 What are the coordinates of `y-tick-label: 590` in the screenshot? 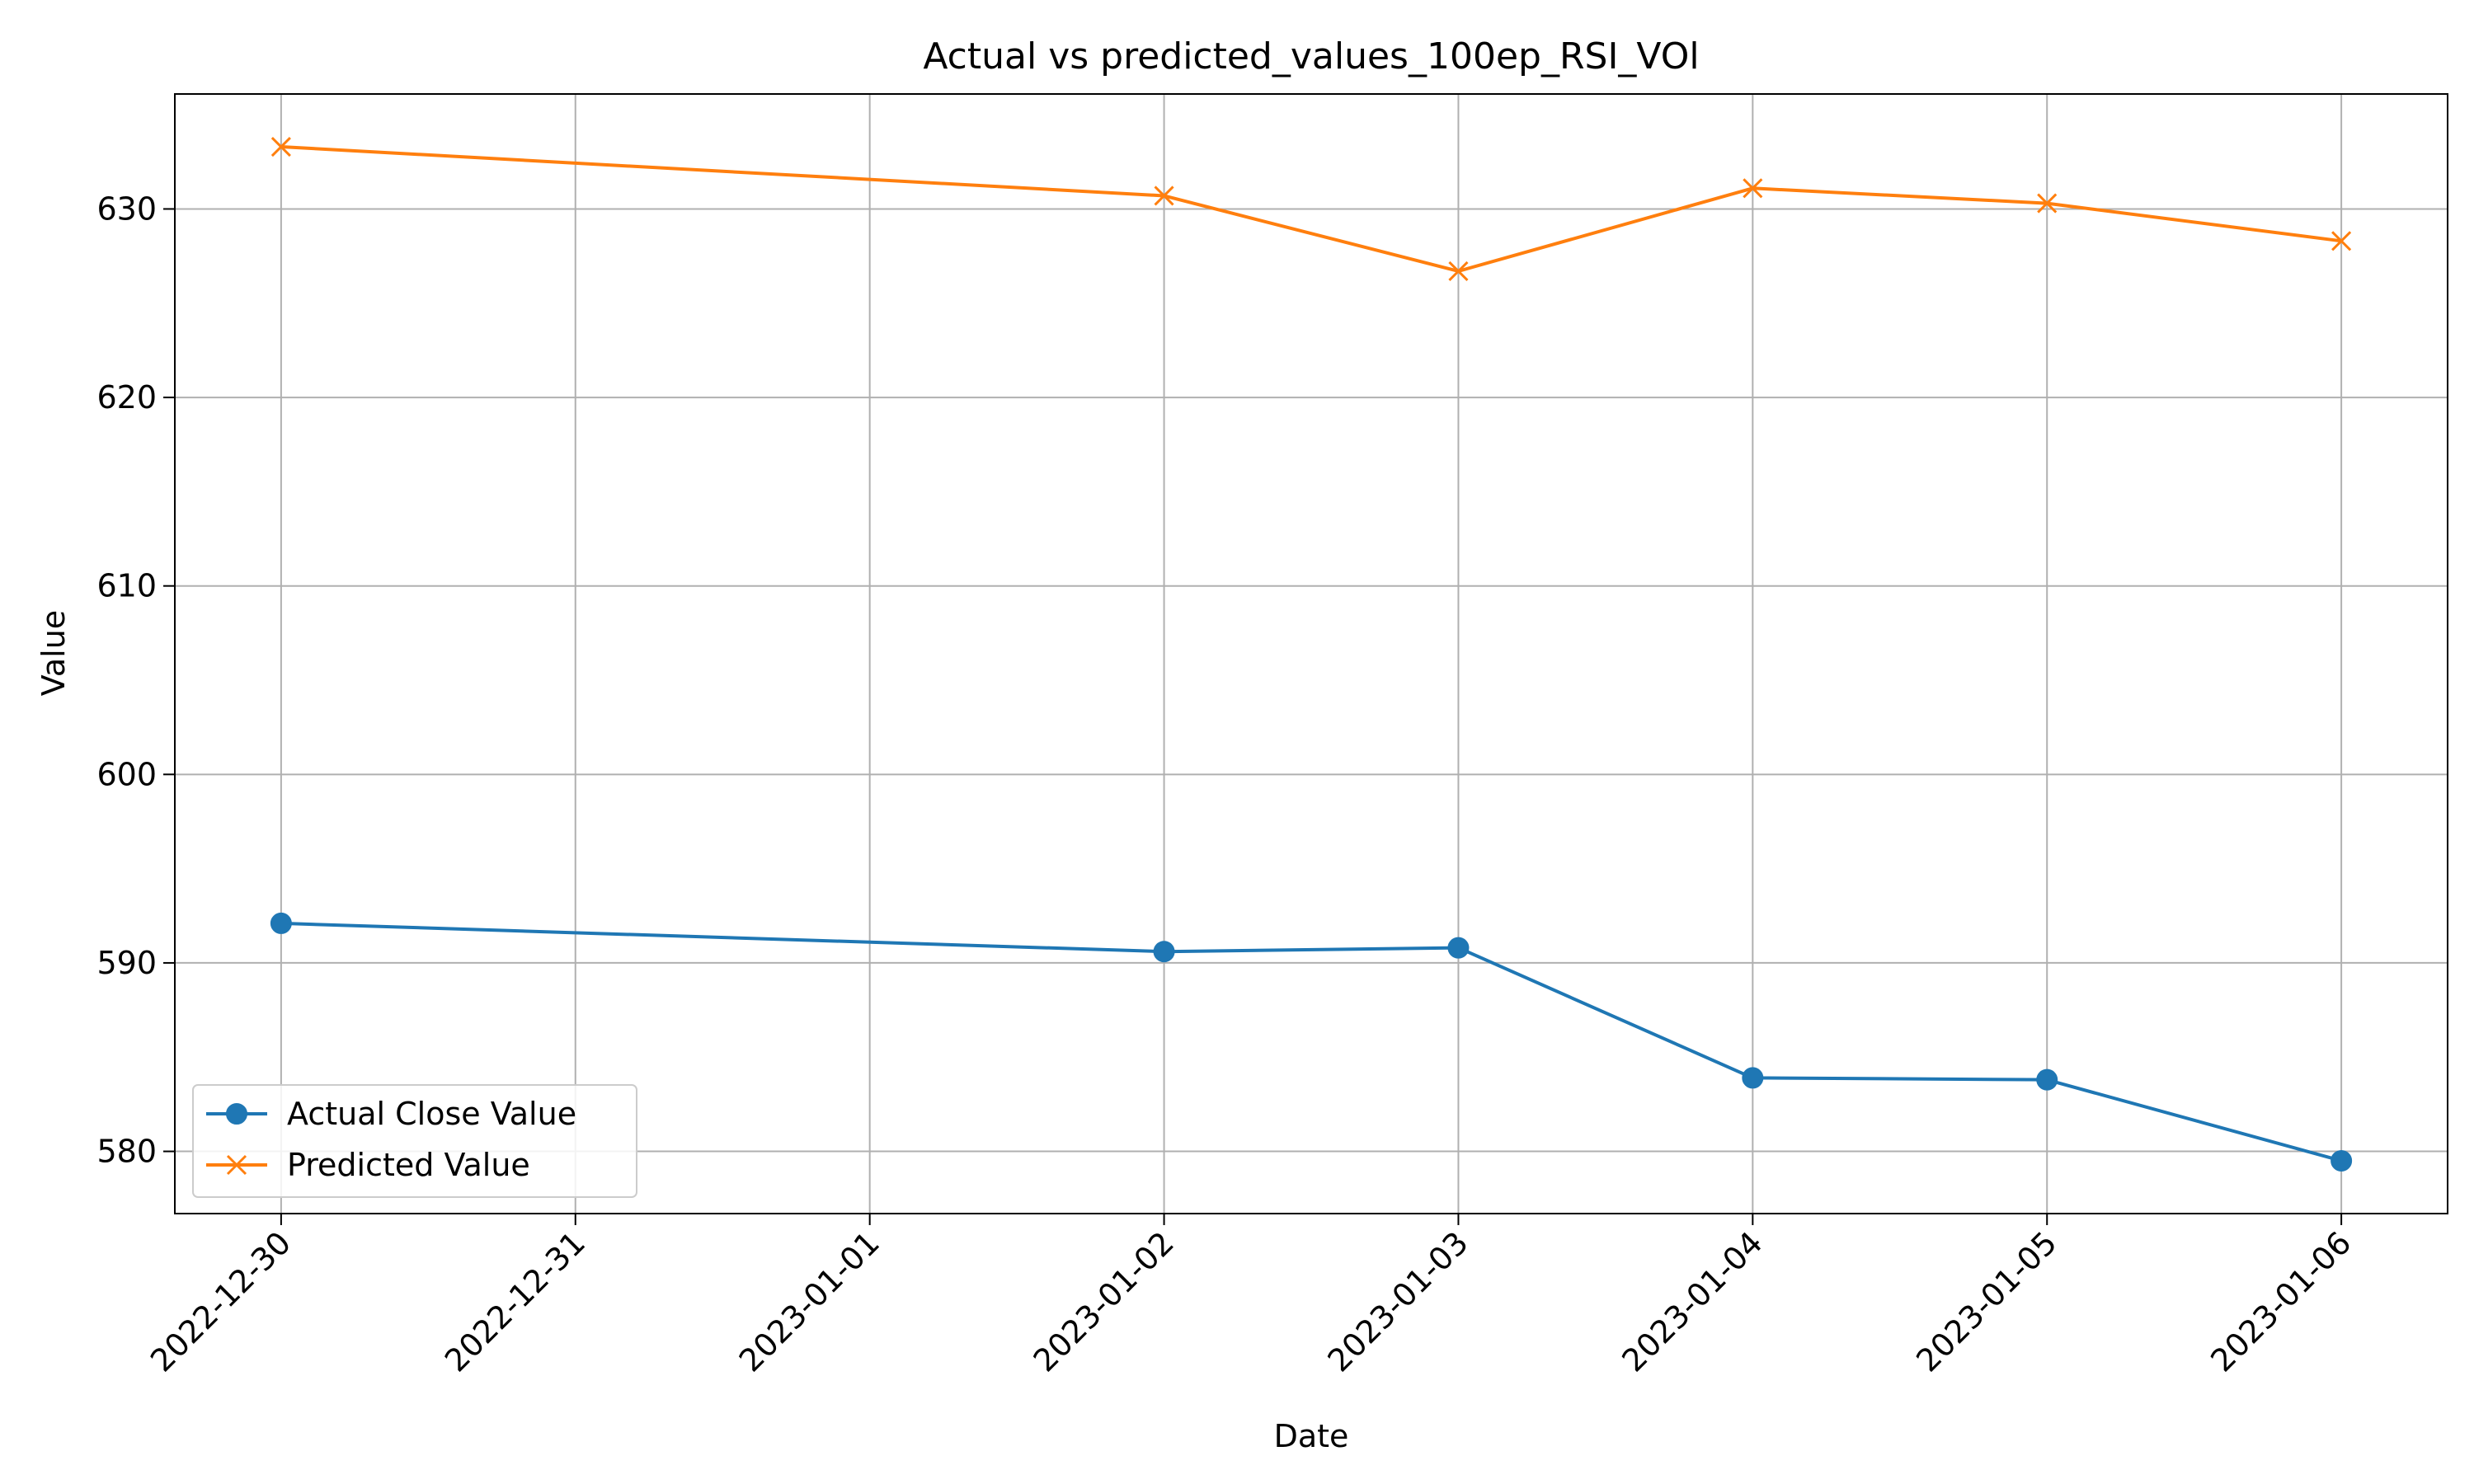 It's located at (126, 963).